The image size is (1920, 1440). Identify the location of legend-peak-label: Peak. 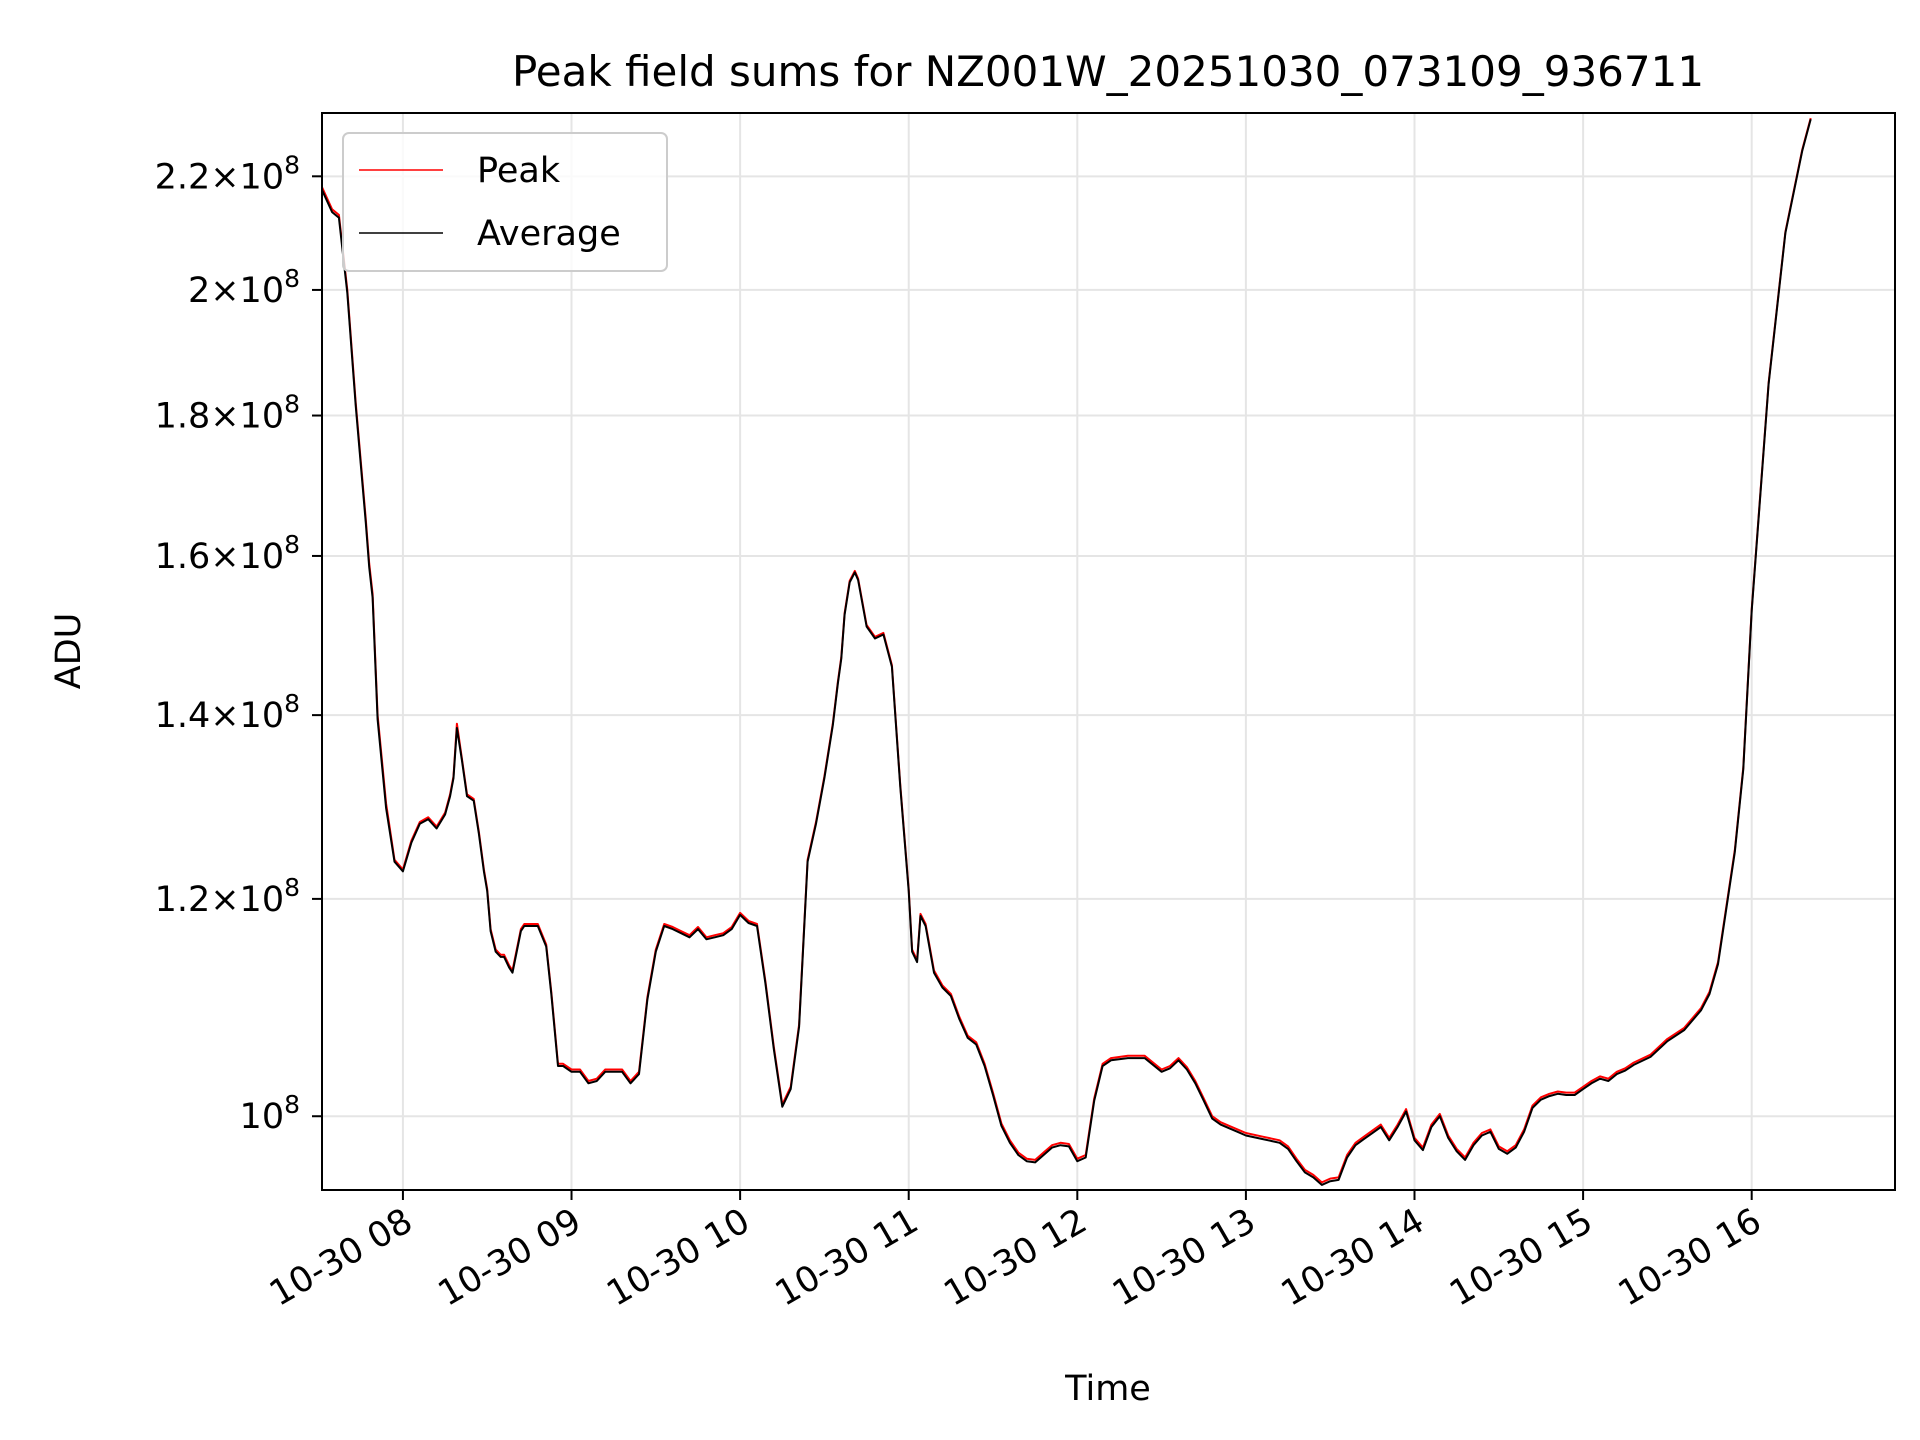
(519, 171).